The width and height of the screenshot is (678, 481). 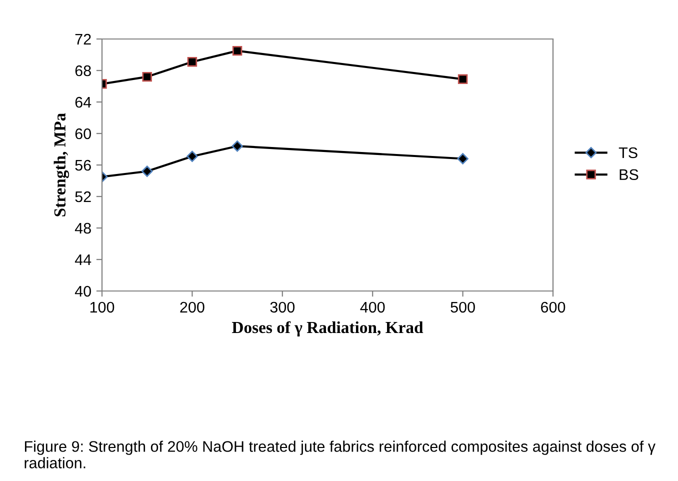 What do you see at coordinates (83, 39) in the screenshot?
I see `y-tick-label: 72` at bounding box center [83, 39].